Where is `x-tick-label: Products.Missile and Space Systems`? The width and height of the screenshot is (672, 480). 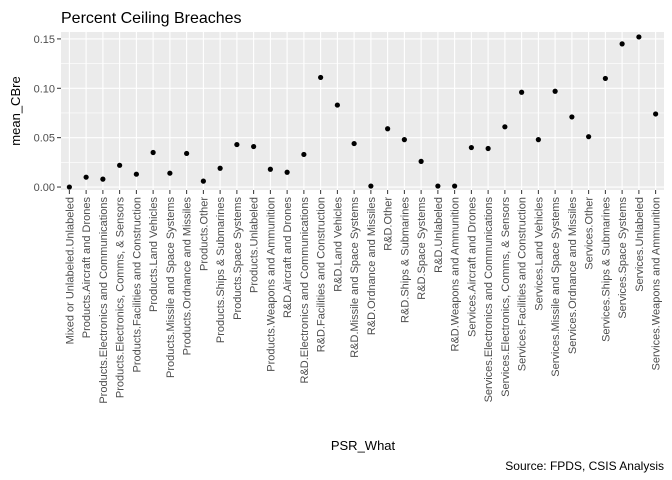
x-tick-label: Products.Missile and Space Systems is located at coordinates (171, 287).